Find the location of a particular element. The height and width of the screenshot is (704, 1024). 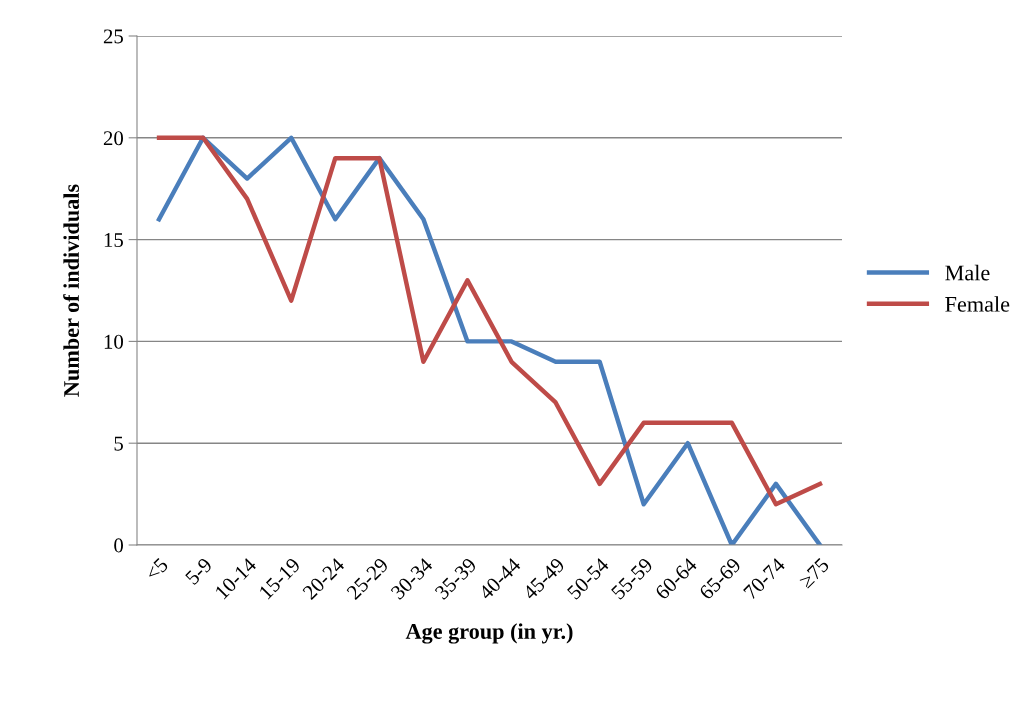

y-tick-label: 5 is located at coordinates (118, 443).